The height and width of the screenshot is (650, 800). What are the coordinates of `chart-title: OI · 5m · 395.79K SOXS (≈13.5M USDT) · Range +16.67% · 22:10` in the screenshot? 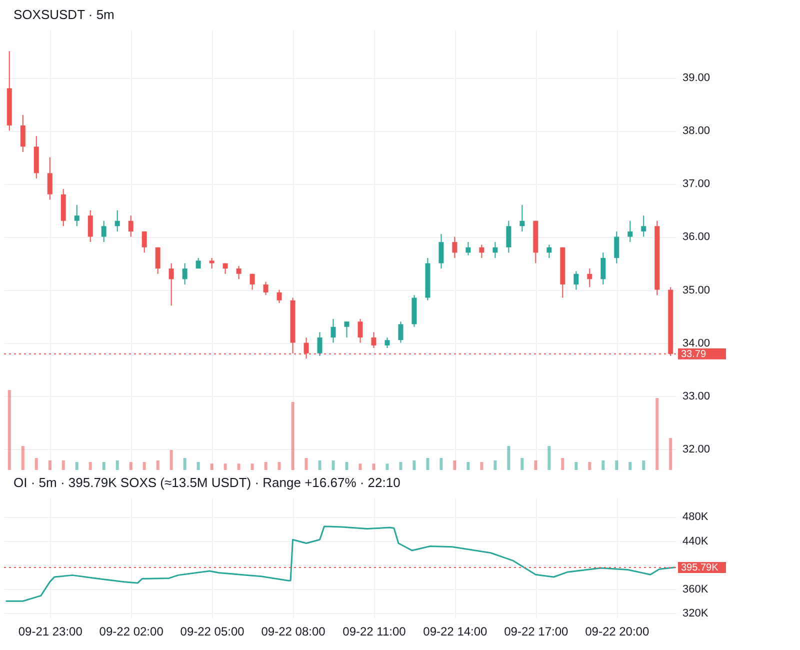 It's located at (207, 482).